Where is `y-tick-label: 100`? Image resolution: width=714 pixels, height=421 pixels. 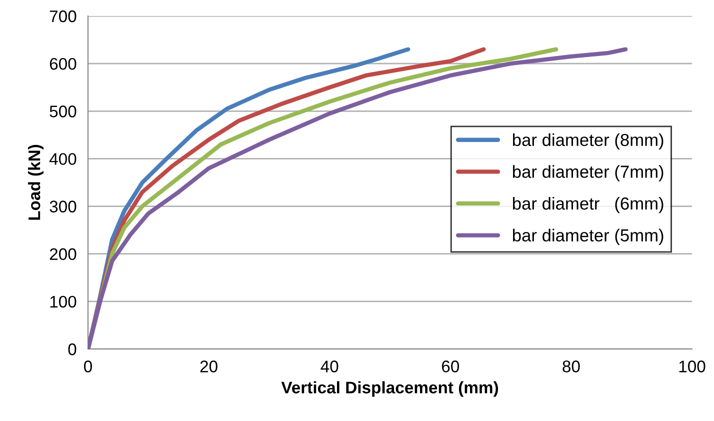 y-tick-label: 100 is located at coordinates (63, 302).